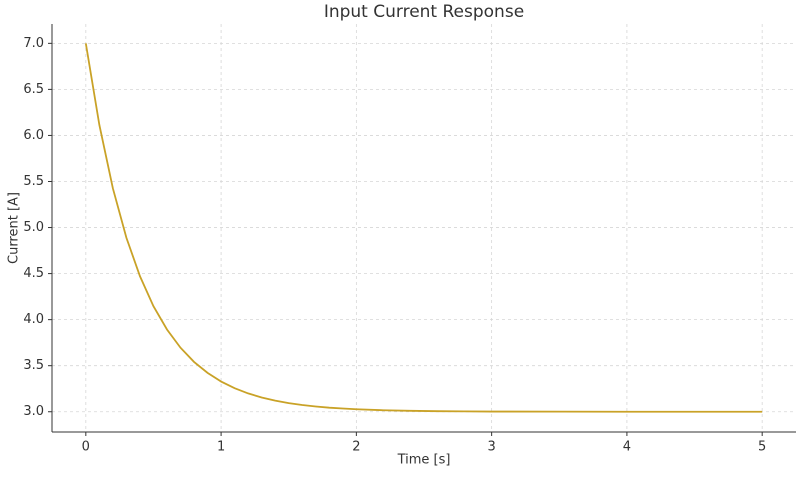  I want to click on y-tick-label: 3.0, so click(33, 411).